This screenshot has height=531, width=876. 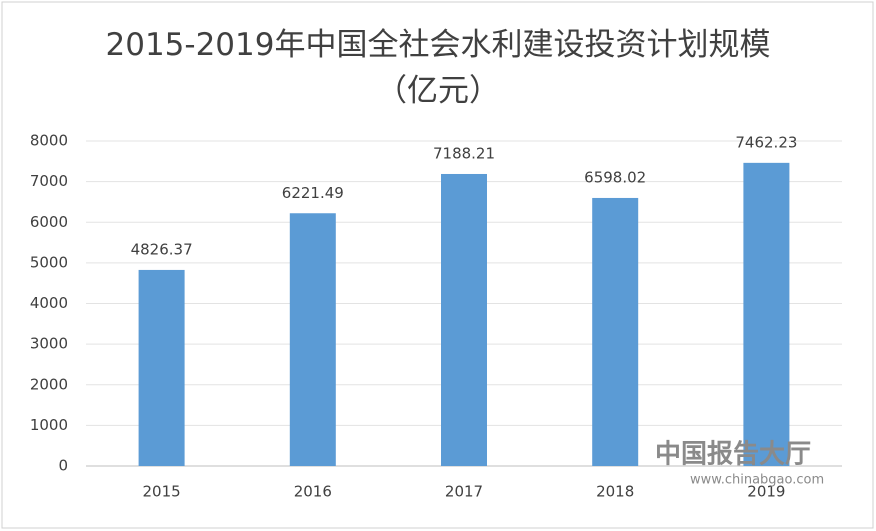 What do you see at coordinates (615, 492) in the screenshot?
I see `x-tick-label: 2018` at bounding box center [615, 492].